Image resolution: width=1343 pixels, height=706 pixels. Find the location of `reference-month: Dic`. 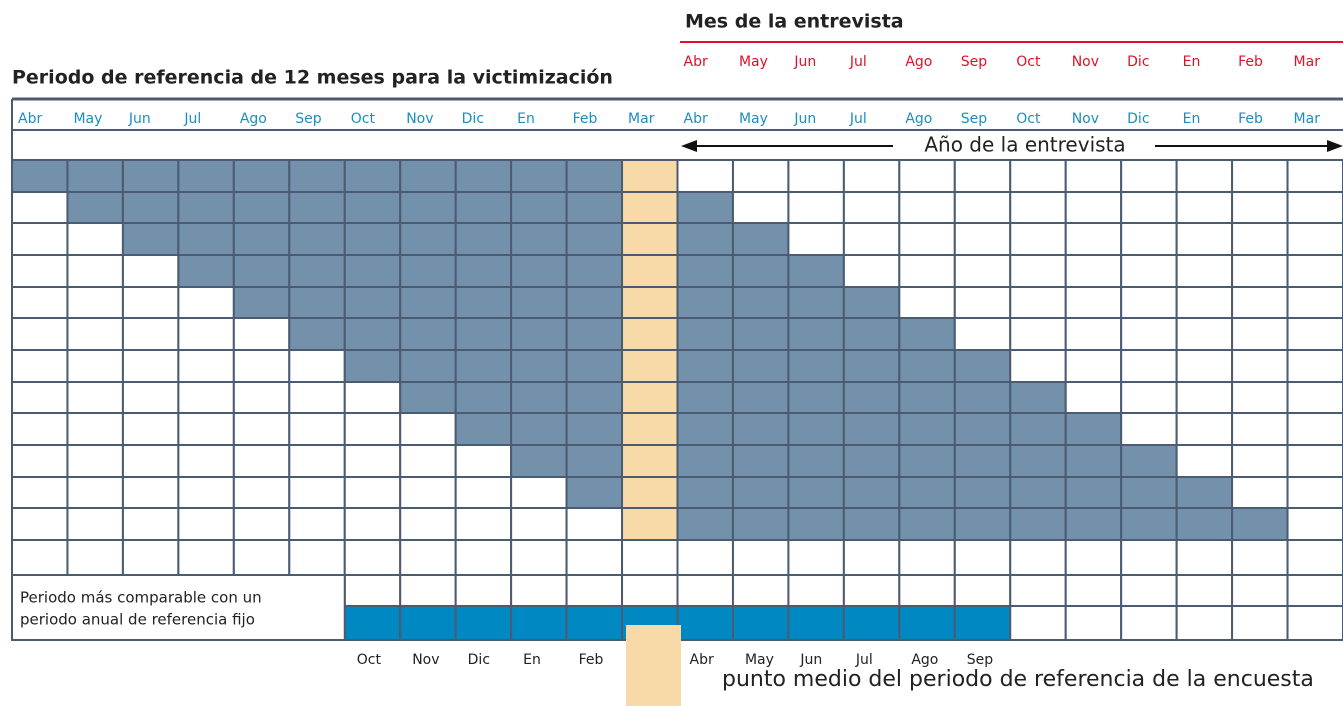

reference-month: Dic is located at coordinates (473, 119).